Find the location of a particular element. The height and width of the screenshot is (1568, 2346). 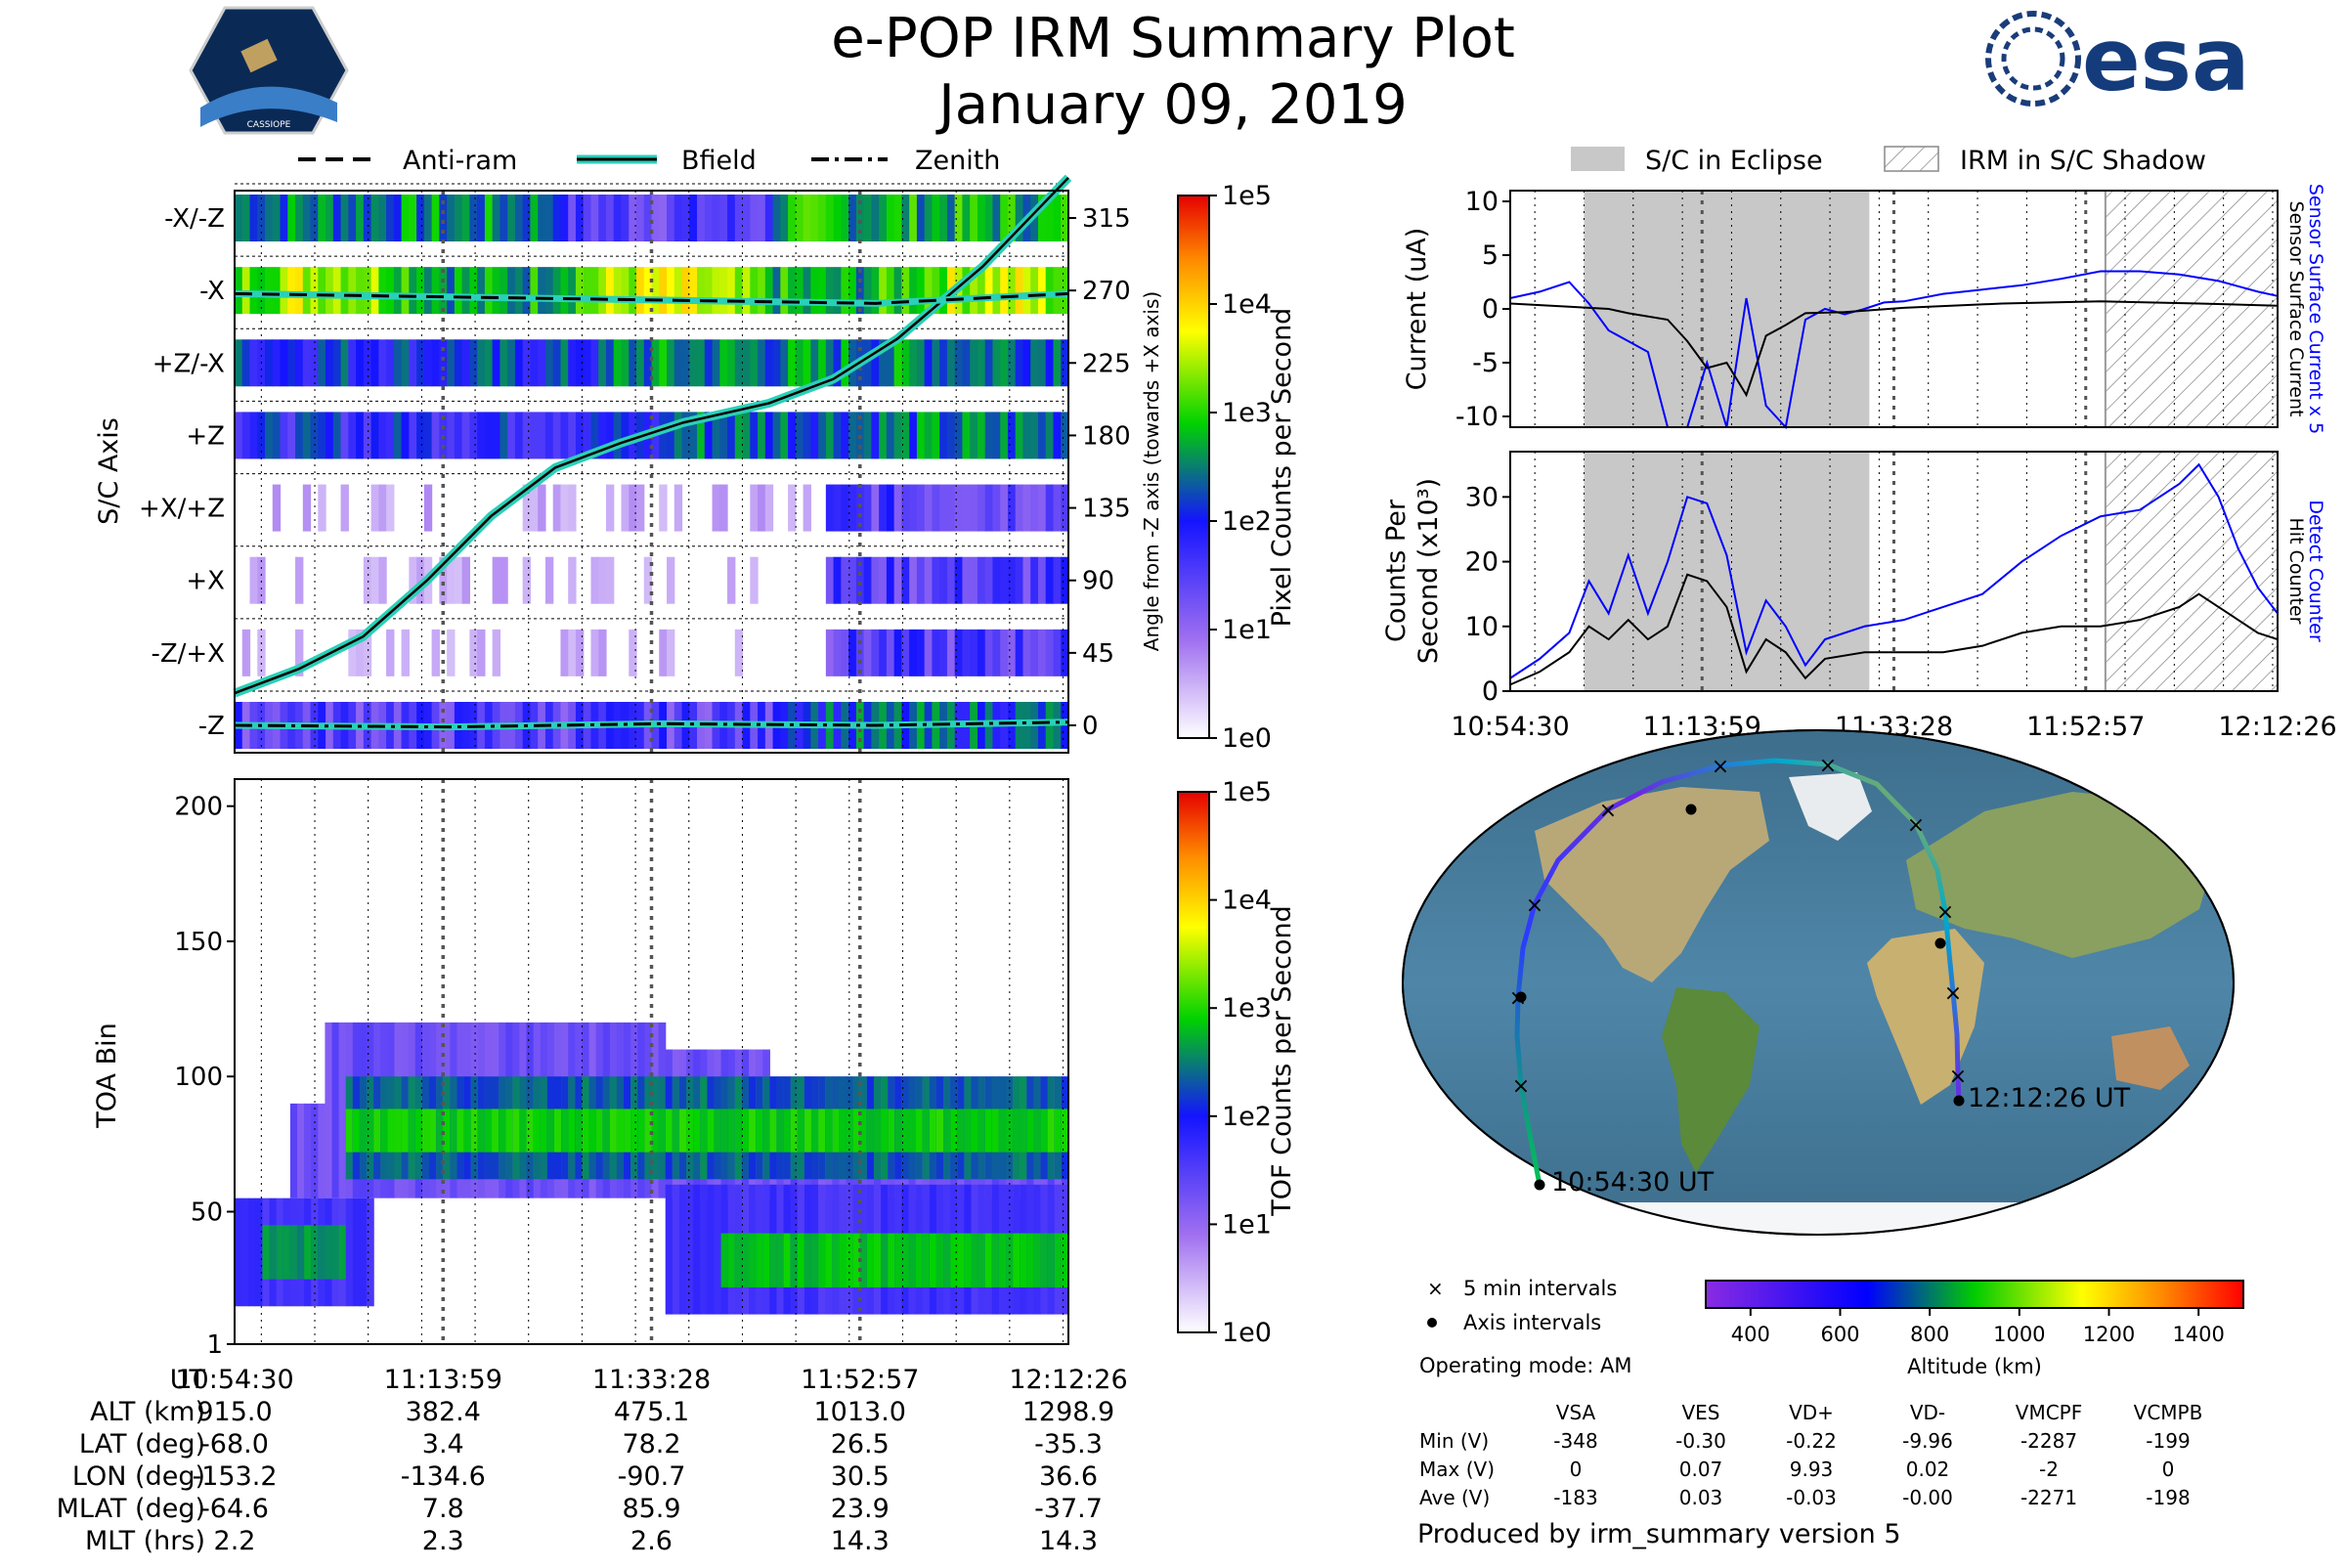

sc-axis-tick-label: -X is located at coordinates (212, 292).